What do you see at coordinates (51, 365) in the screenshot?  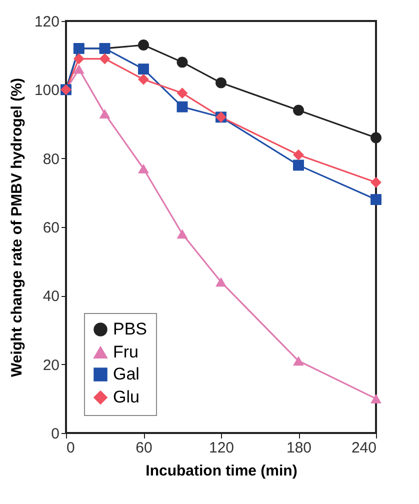 I see `y-tick-label: 20` at bounding box center [51, 365].